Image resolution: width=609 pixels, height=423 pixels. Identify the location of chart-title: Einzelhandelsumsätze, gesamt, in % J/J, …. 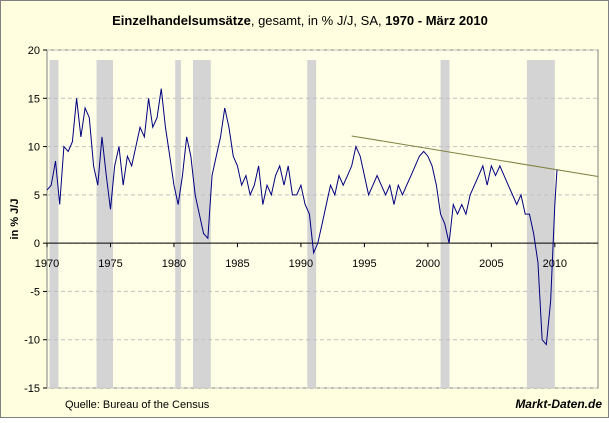
(300, 20).